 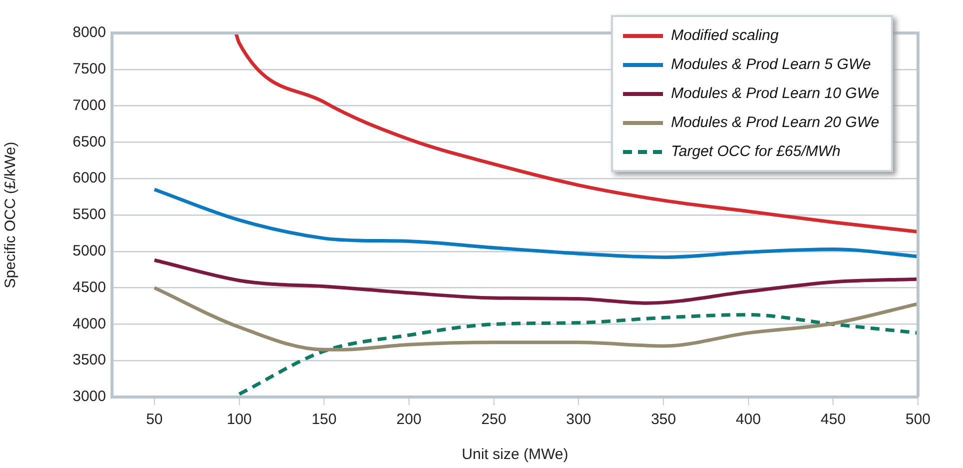 I want to click on legend-label: Modules & Prod Learn 10 GWe, so click(x=775, y=93).